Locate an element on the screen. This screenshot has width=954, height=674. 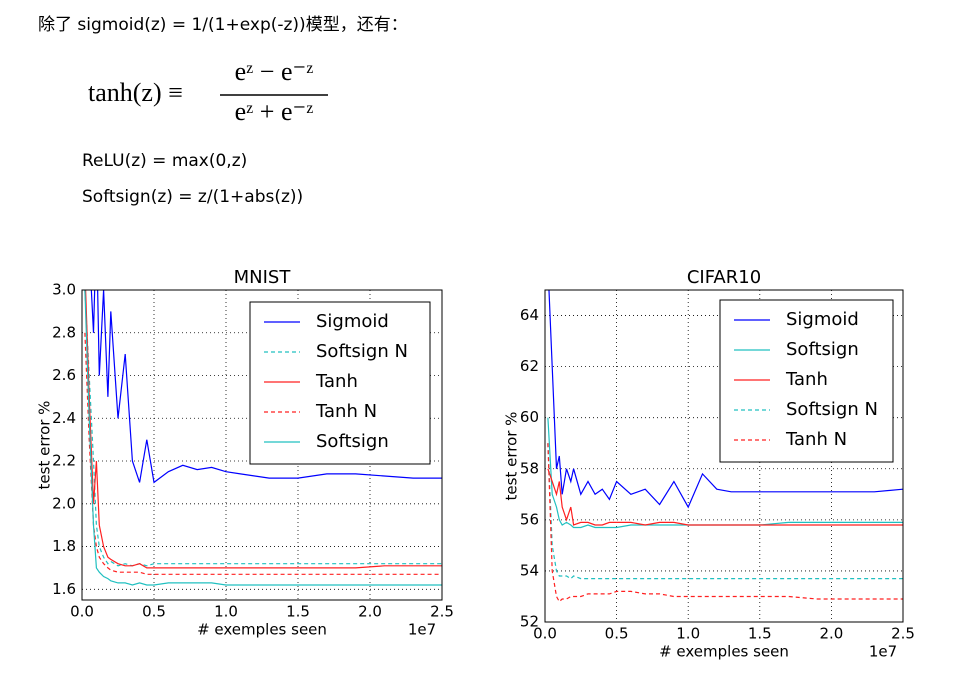
chart-title: MNIST is located at coordinates (263, 277).